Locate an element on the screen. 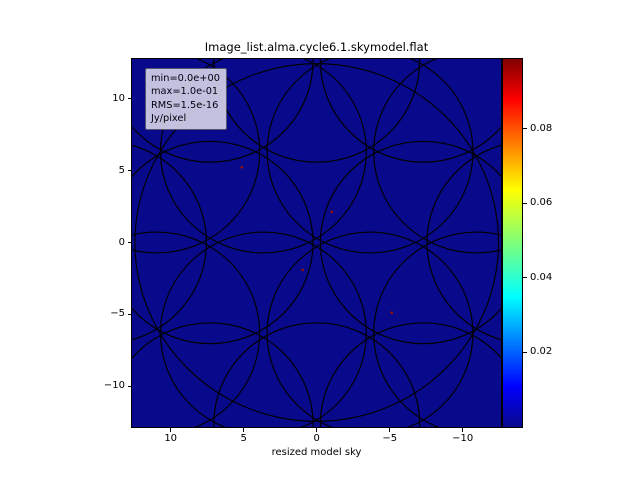 This screenshot has width=640, height=480. colorbar-tick-label: 0.02 is located at coordinates (541, 352).